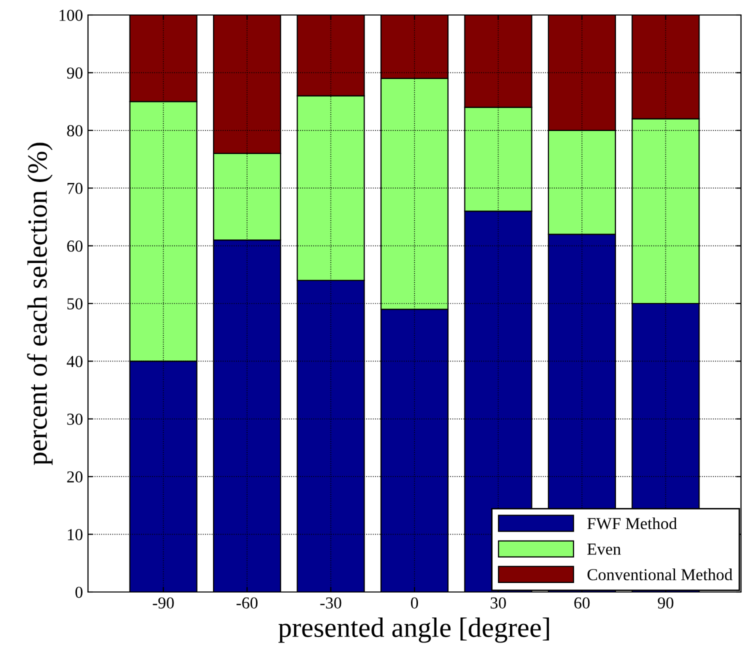 The height and width of the screenshot is (653, 745). Describe the element at coordinates (75, 130) in the screenshot. I see `y-tick-label: 80` at that location.